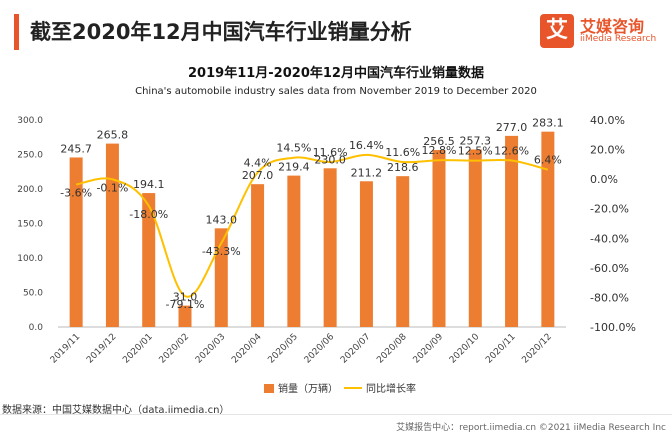 The height and width of the screenshot is (439, 672). Describe the element at coordinates (356, 349) in the screenshot. I see `x-category-label: 2020/07` at that location.